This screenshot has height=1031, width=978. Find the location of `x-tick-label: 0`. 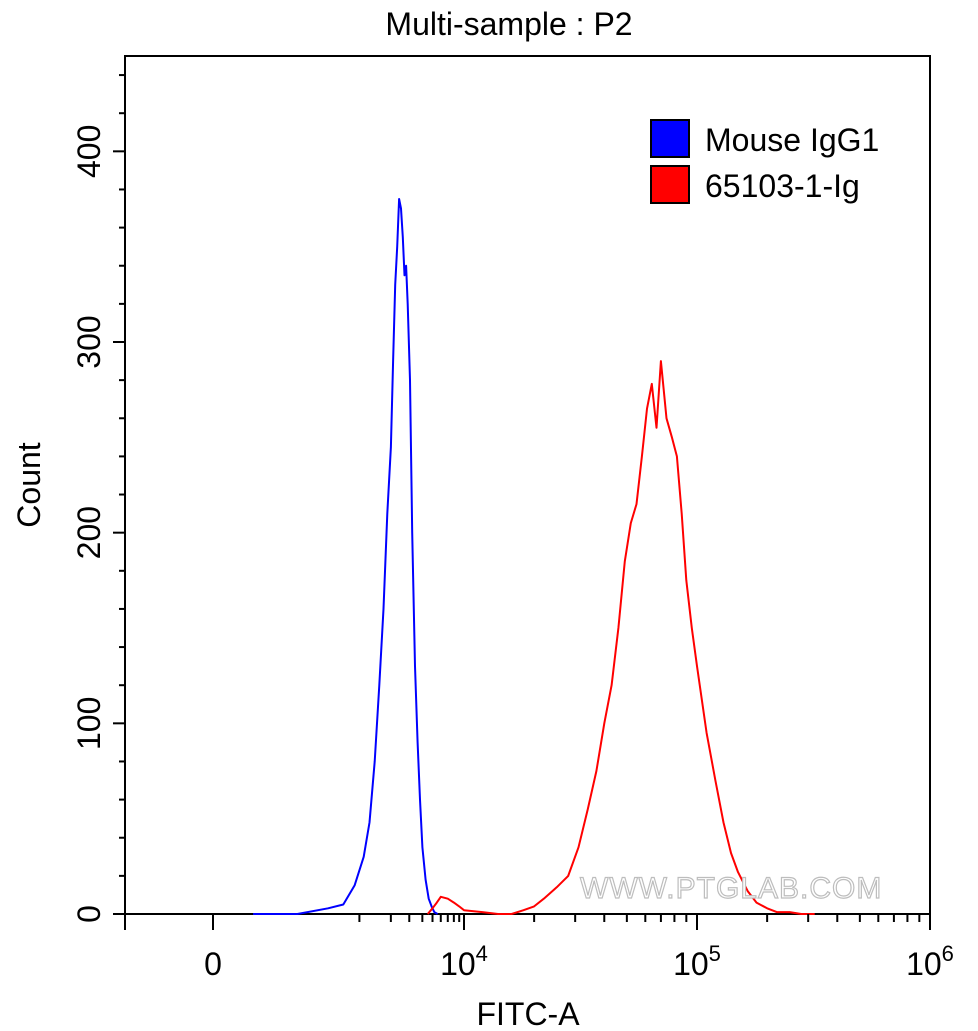

x-tick-label: 0 is located at coordinates (213, 964).